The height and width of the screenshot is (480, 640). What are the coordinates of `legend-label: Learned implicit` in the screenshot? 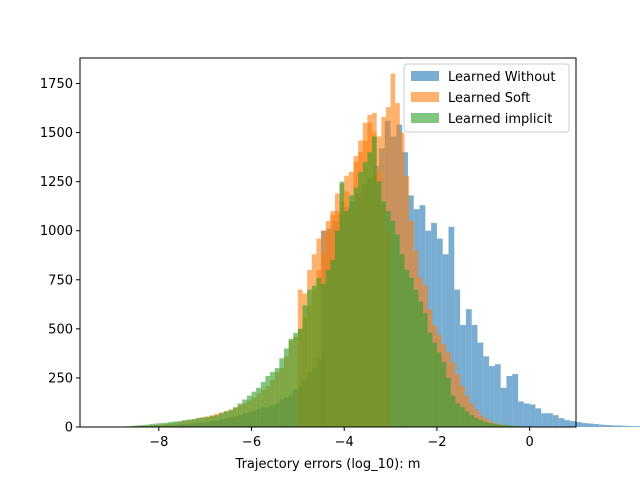 It's located at (500, 119).